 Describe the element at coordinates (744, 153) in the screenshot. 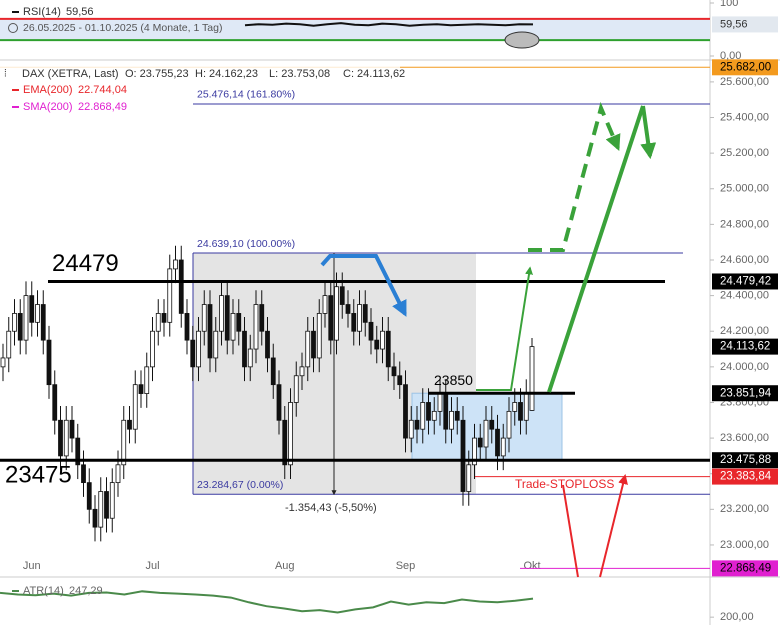

I see `y-tick-label: 25.200,00` at that location.